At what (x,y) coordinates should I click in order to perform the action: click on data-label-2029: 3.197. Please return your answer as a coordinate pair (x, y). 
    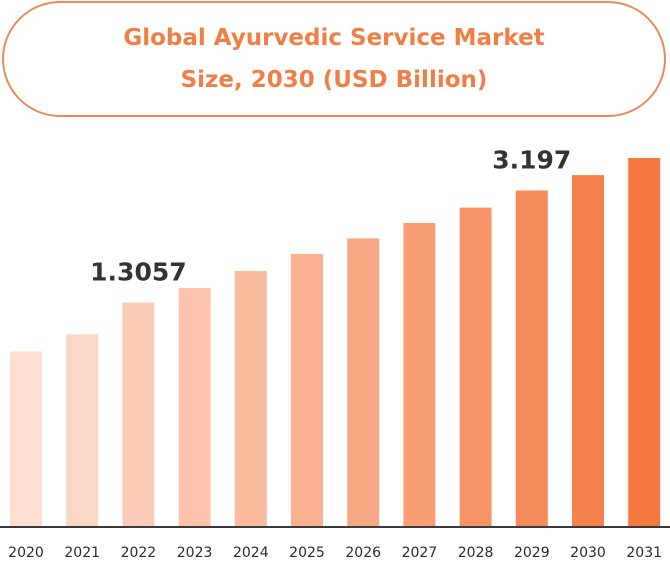
    Looking at the image, I should click on (531, 160).